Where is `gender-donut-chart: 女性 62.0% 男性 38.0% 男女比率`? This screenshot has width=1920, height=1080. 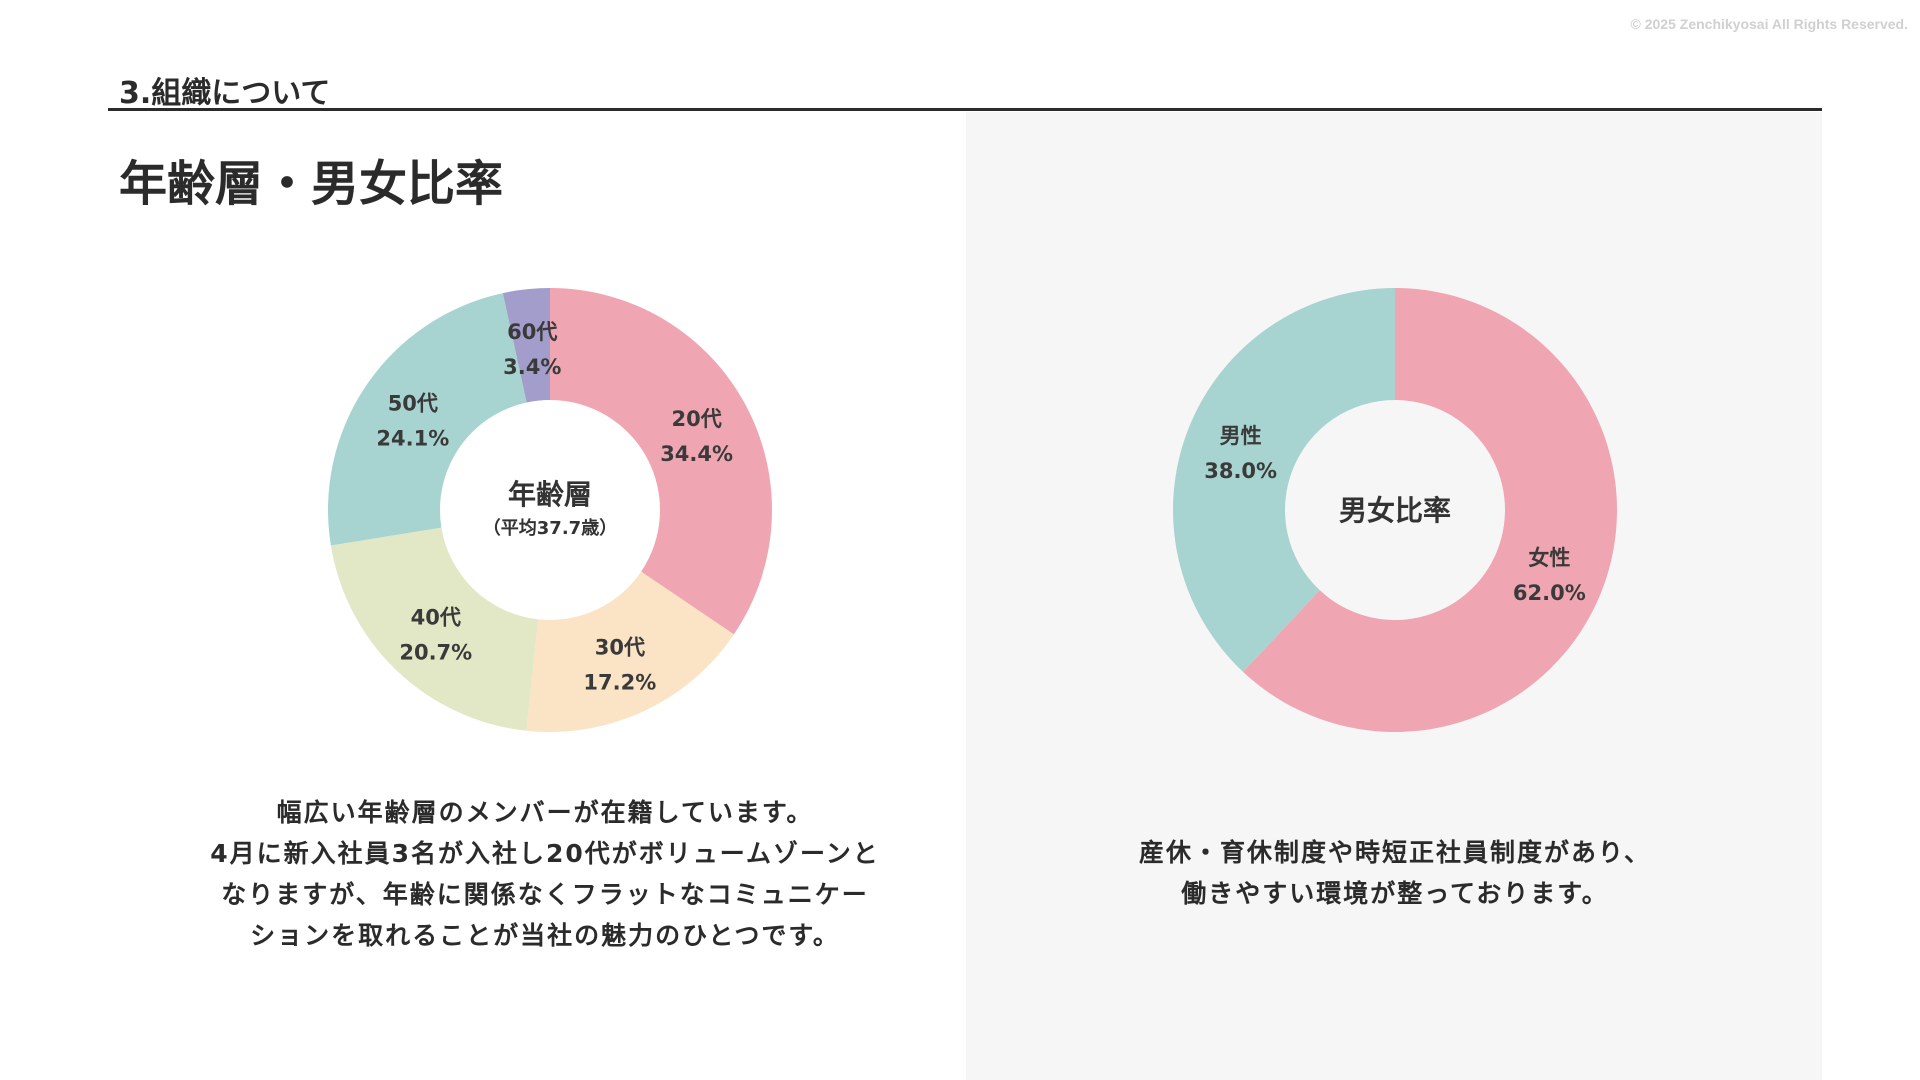
gender-donut-chart: 女性 62.0% 男性 38.0% 男女比率 is located at coordinates (1395, 510).